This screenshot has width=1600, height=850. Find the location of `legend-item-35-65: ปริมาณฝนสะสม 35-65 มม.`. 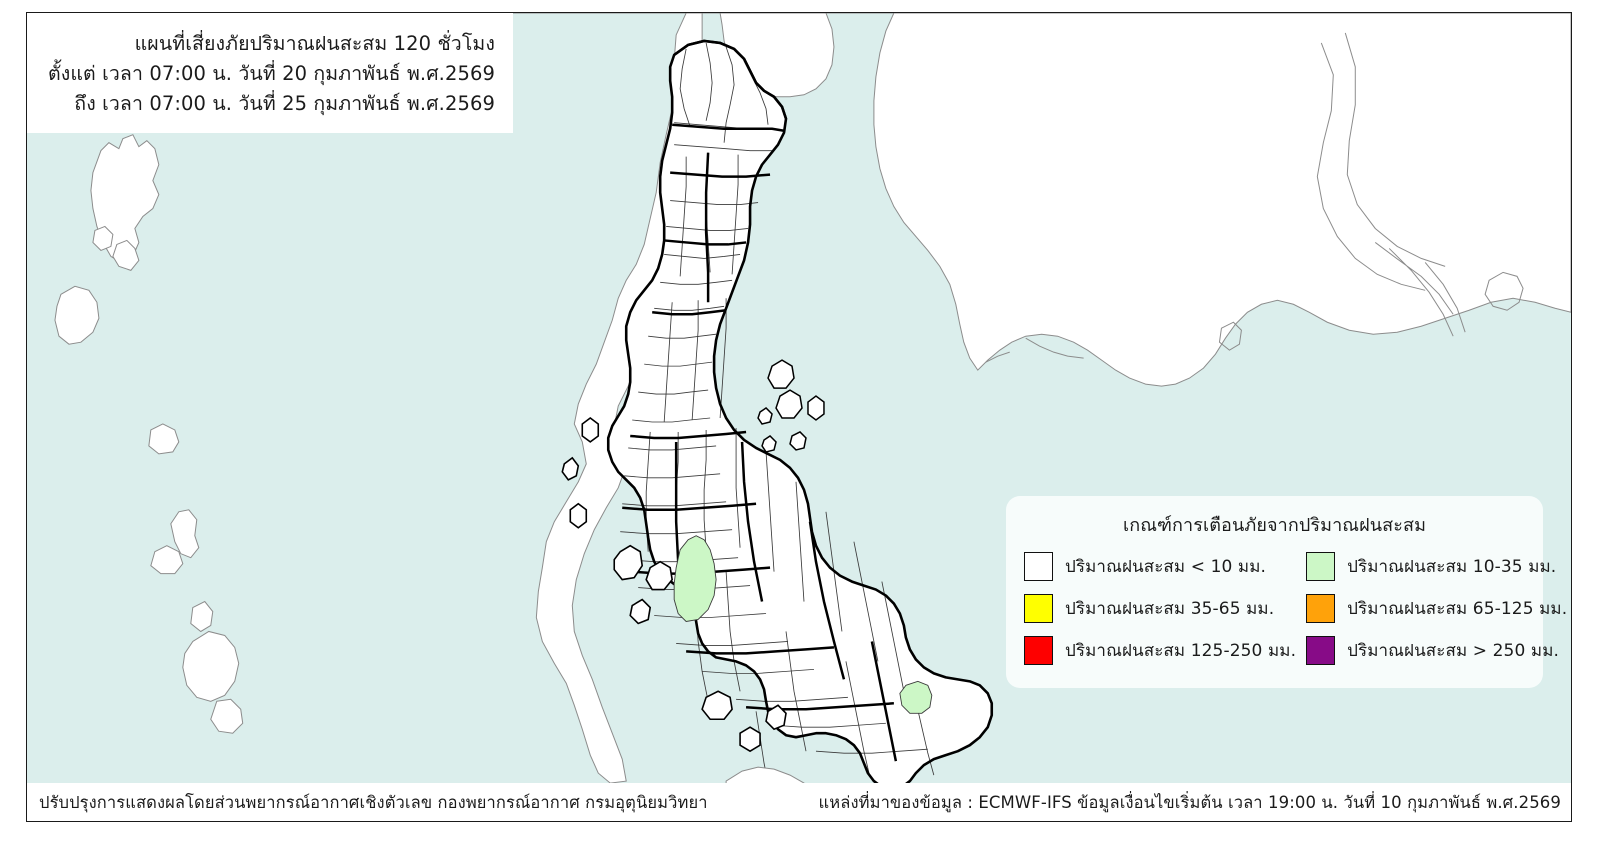

legend-item-35-65: ปริมาณฝนสะสม 35-65 มม. is located at coordinates (1160, 608).